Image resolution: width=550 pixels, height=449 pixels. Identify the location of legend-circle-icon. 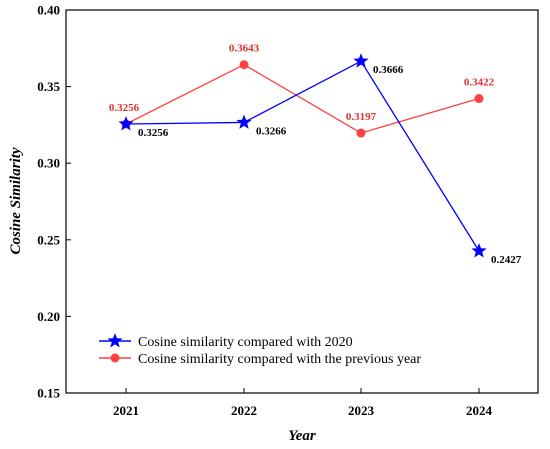
(115, 358).